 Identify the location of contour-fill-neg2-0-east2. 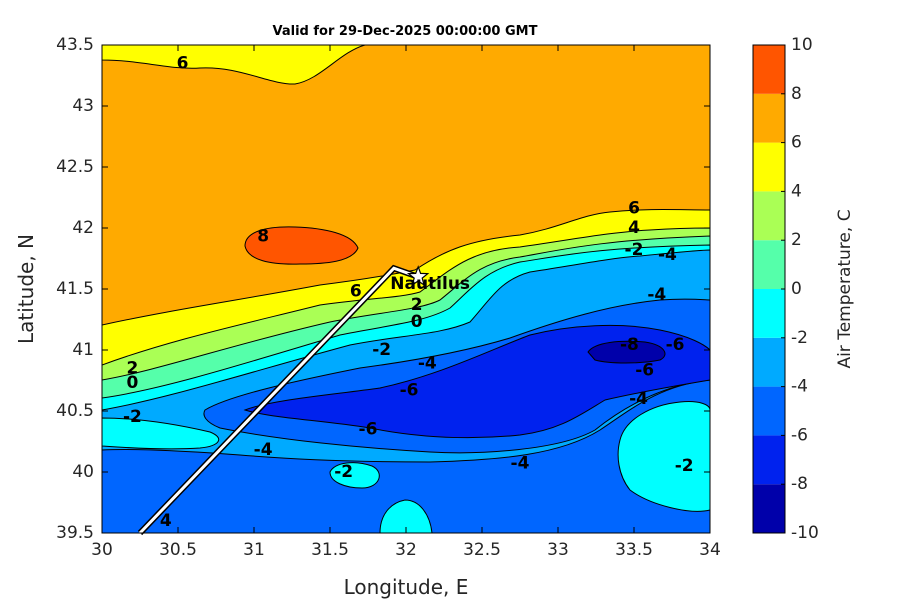
(663, 456).